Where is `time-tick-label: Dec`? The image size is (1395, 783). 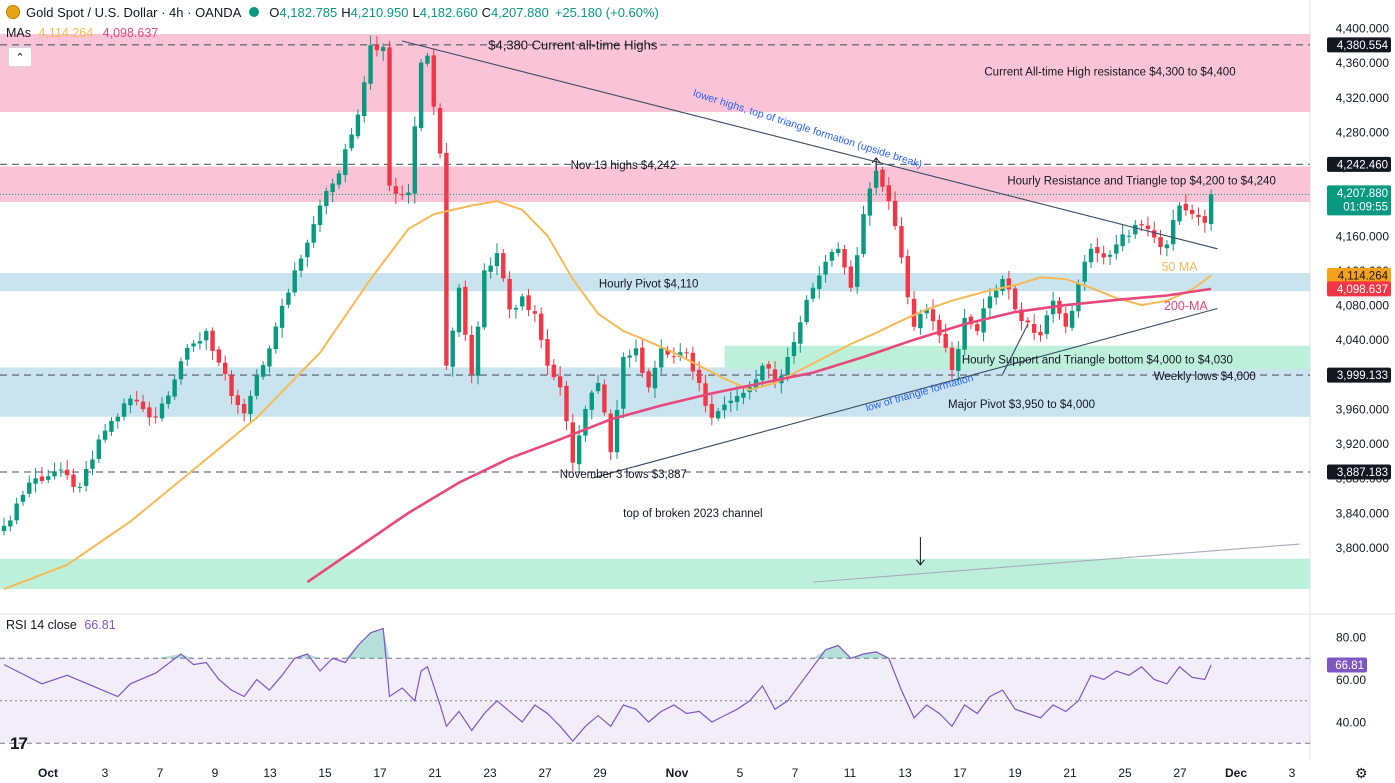 time-tick-label: Dec is located at coordinates (1236, 773).